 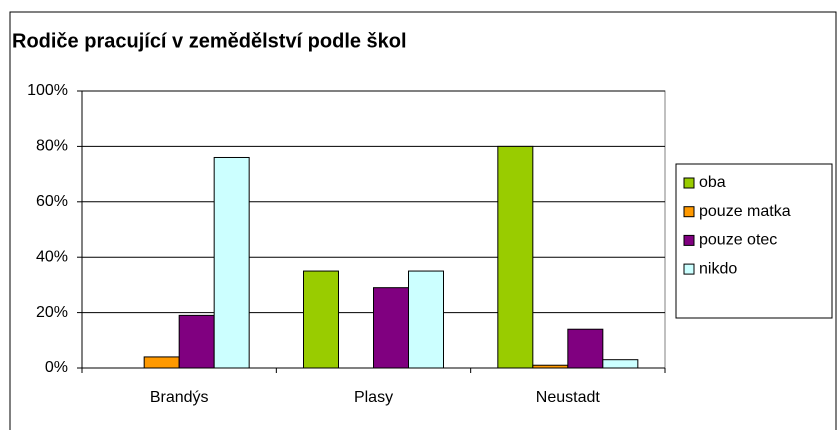 I want to click on legend-box, so click(x=754, y=241).